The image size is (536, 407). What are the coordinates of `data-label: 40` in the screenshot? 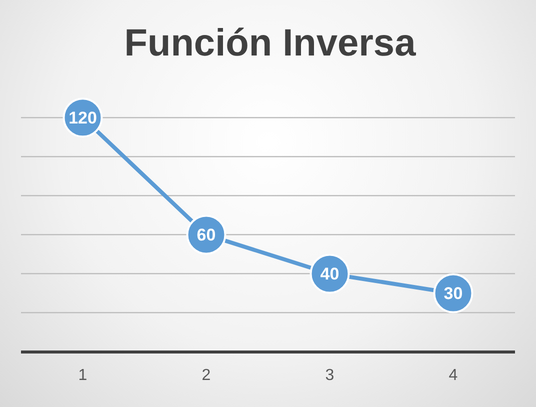 It's located at (330, 274).